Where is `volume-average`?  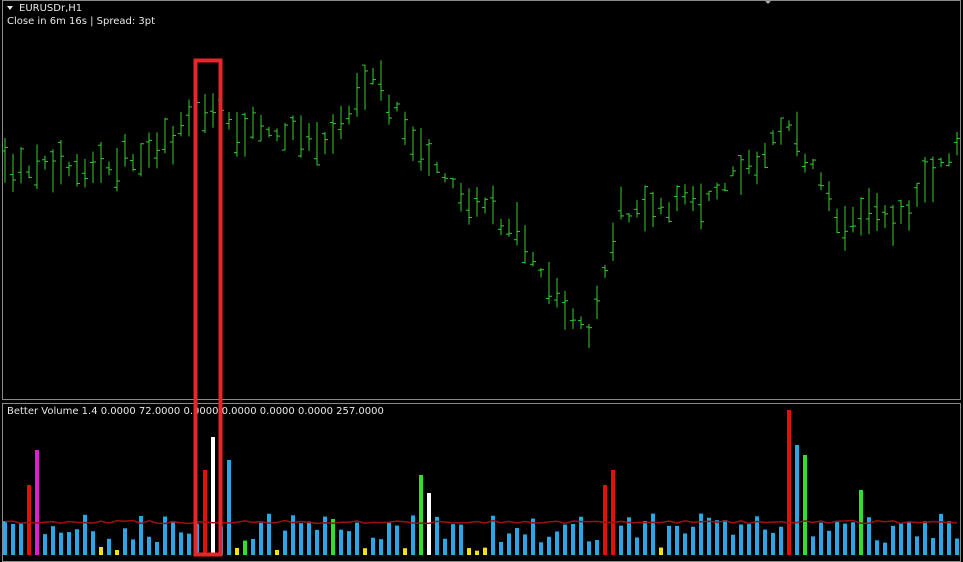 volume-average is located at coordinates (481, 522).